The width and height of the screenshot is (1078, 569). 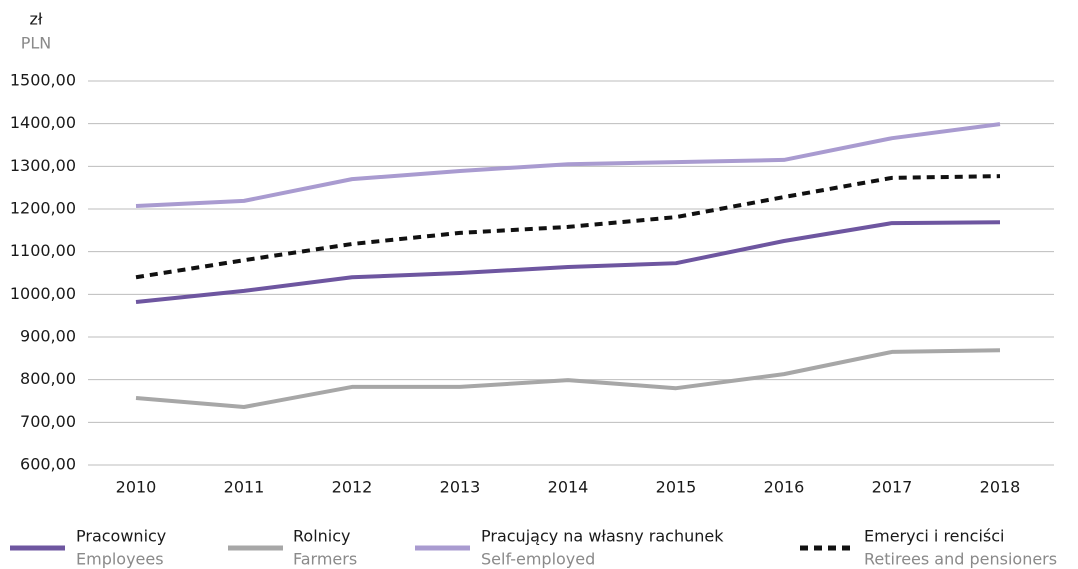 What do you see at coordinates (36, 19) in the screenshot?
I see `unit-label: zł` at bounding box center [36, 19].